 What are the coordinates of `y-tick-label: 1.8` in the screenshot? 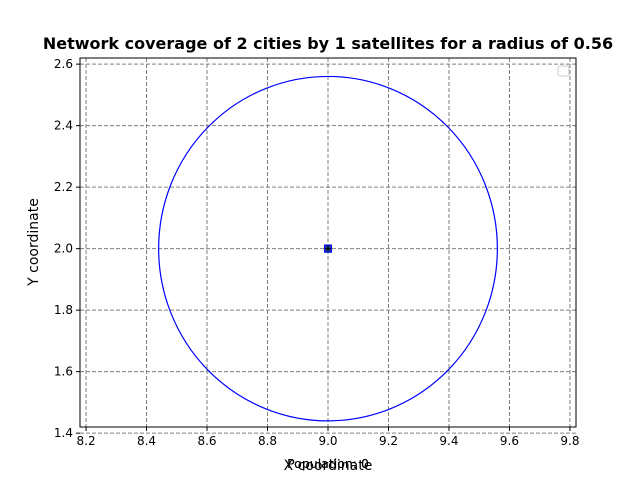 It's located at (63, 310).